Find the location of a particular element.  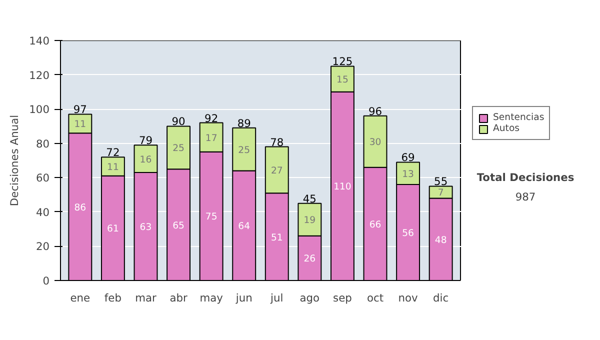

x-tick-label: dic is located at coordinates (441, 298).